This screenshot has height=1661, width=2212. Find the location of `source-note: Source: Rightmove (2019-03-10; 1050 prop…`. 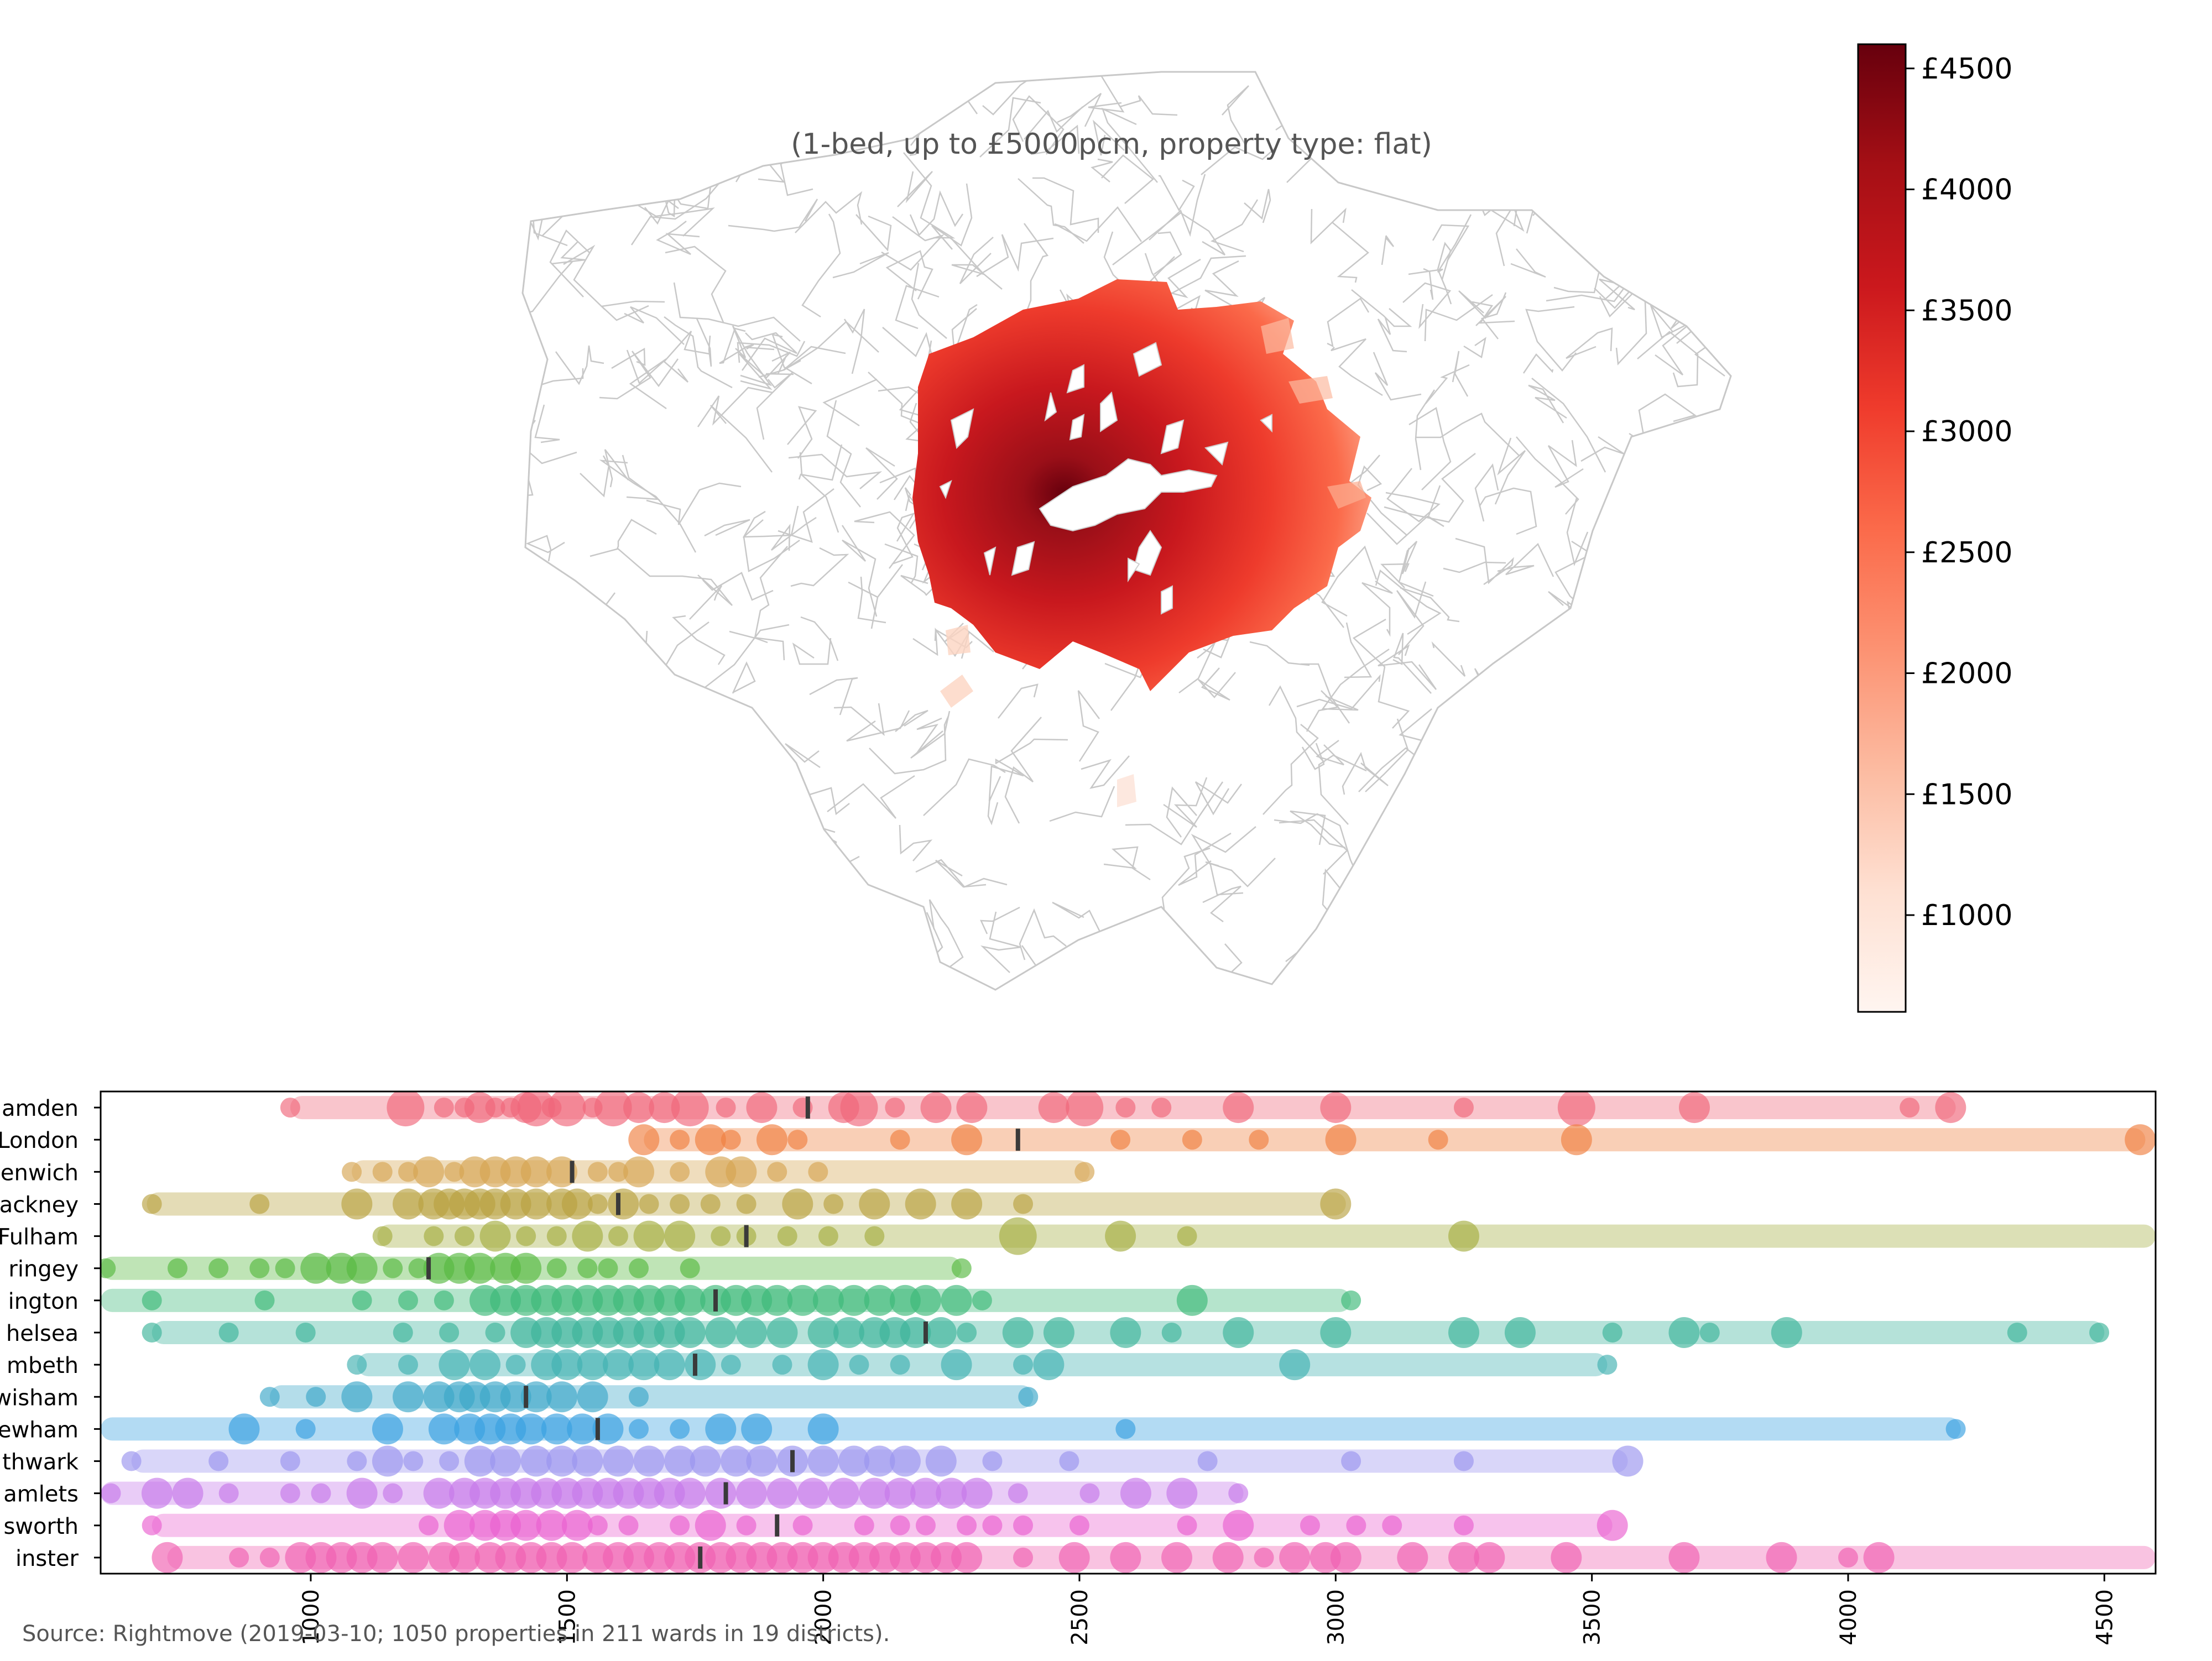

source-note: Source: Rightmove (2019-03-10; 1050 prop… is located at coordinates (456, 1634).